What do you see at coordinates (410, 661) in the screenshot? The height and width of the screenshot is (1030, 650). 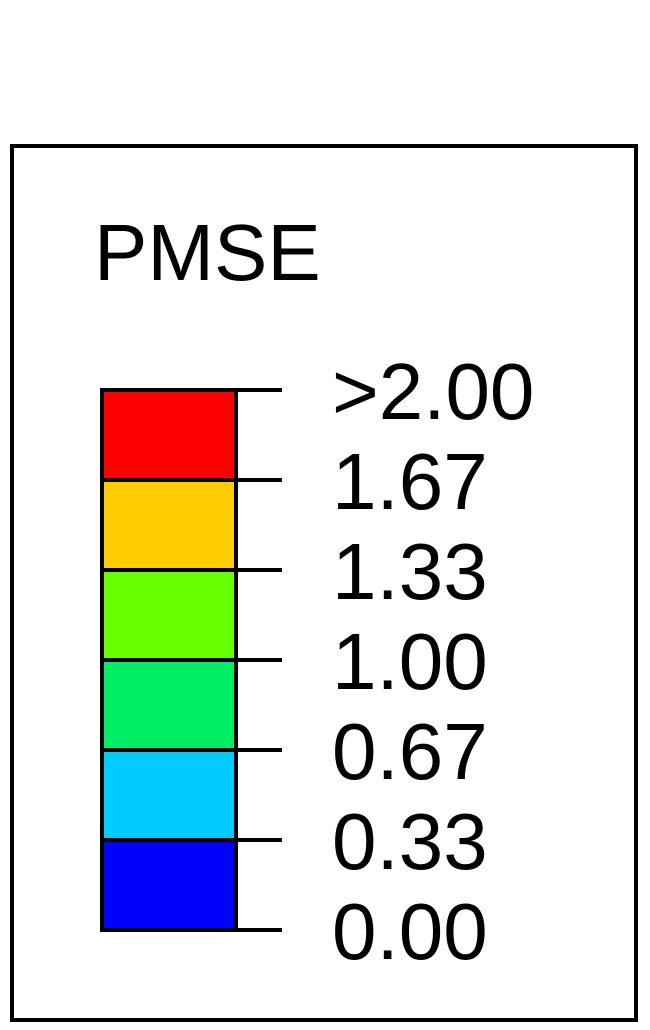 I see `legend-tick-label: 1.00` at bounding box center [410, 661].